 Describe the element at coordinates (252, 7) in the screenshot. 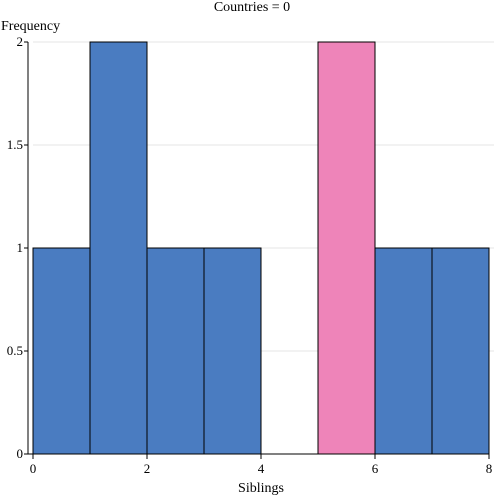

I see `chart-title: Countries = 0` at that location.